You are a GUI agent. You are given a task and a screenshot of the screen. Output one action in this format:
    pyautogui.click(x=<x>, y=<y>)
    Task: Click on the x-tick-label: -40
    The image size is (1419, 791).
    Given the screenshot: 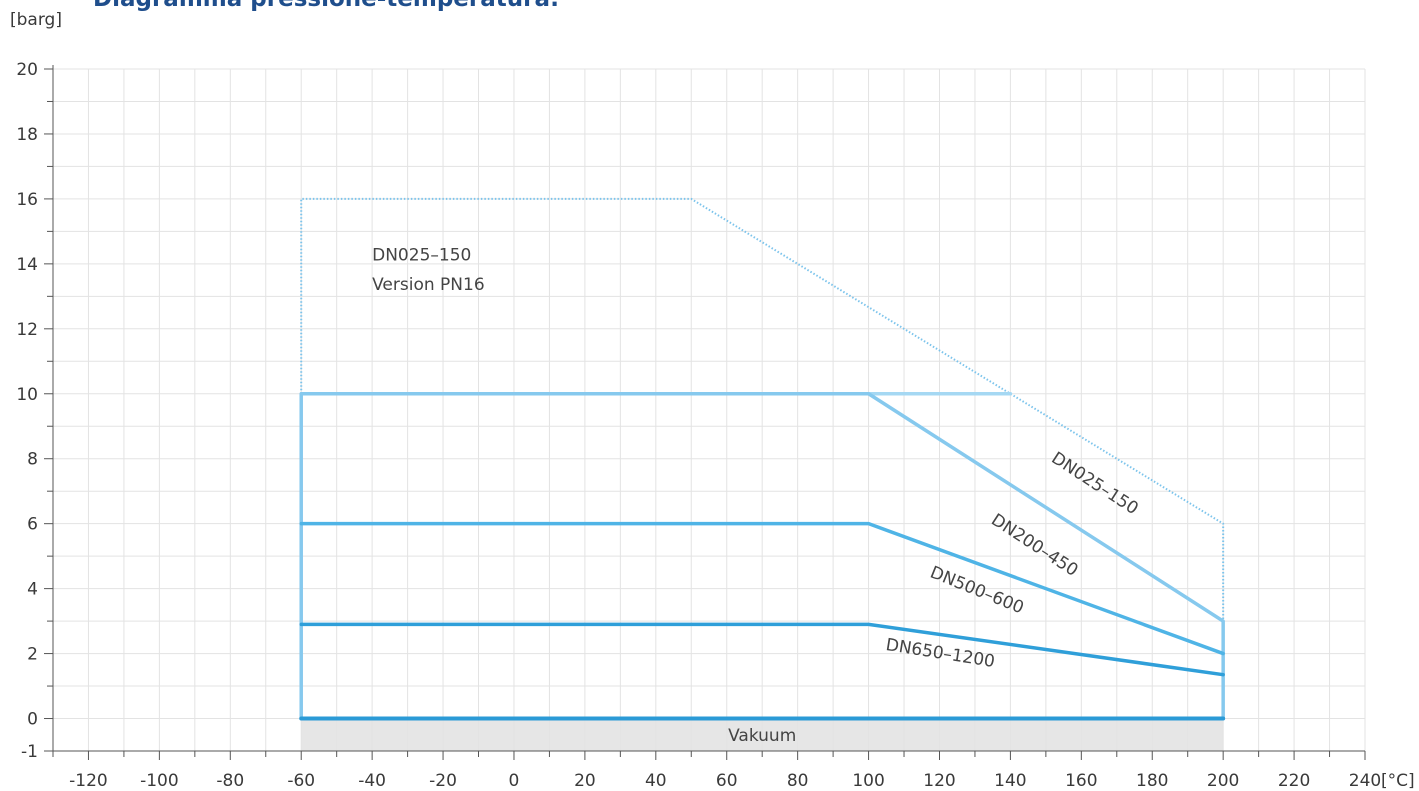 What is the action you would take?
    pyautogui.click(x=372, y=781)
    